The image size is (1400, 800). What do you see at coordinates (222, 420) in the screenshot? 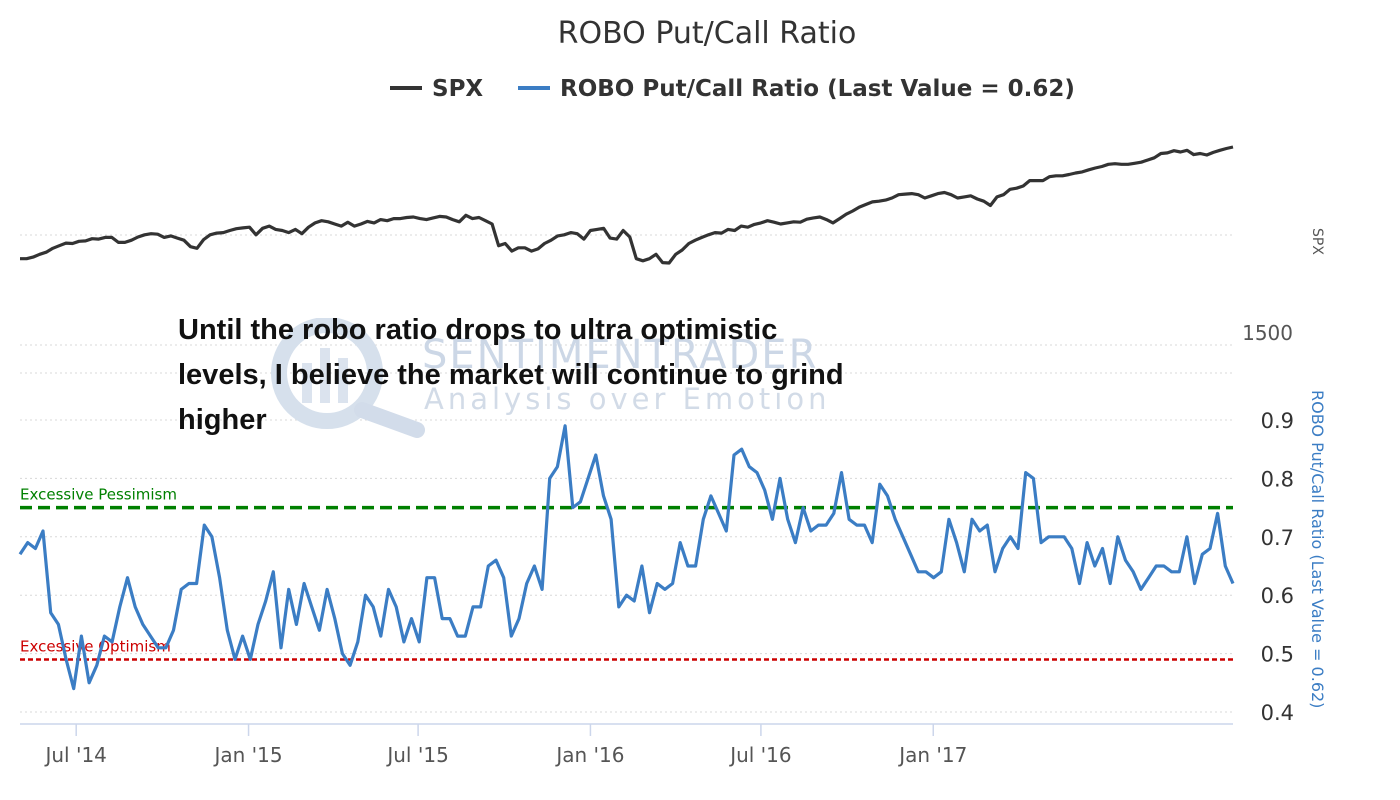
I see `annotation-line-3: higher` at bounding box center [222, 420].